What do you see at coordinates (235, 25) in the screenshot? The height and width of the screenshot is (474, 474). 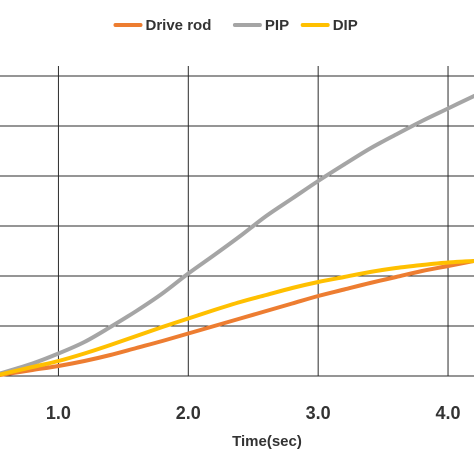 I see `legend: Drive rod PIP DIP` at bounding box center [235, 25].